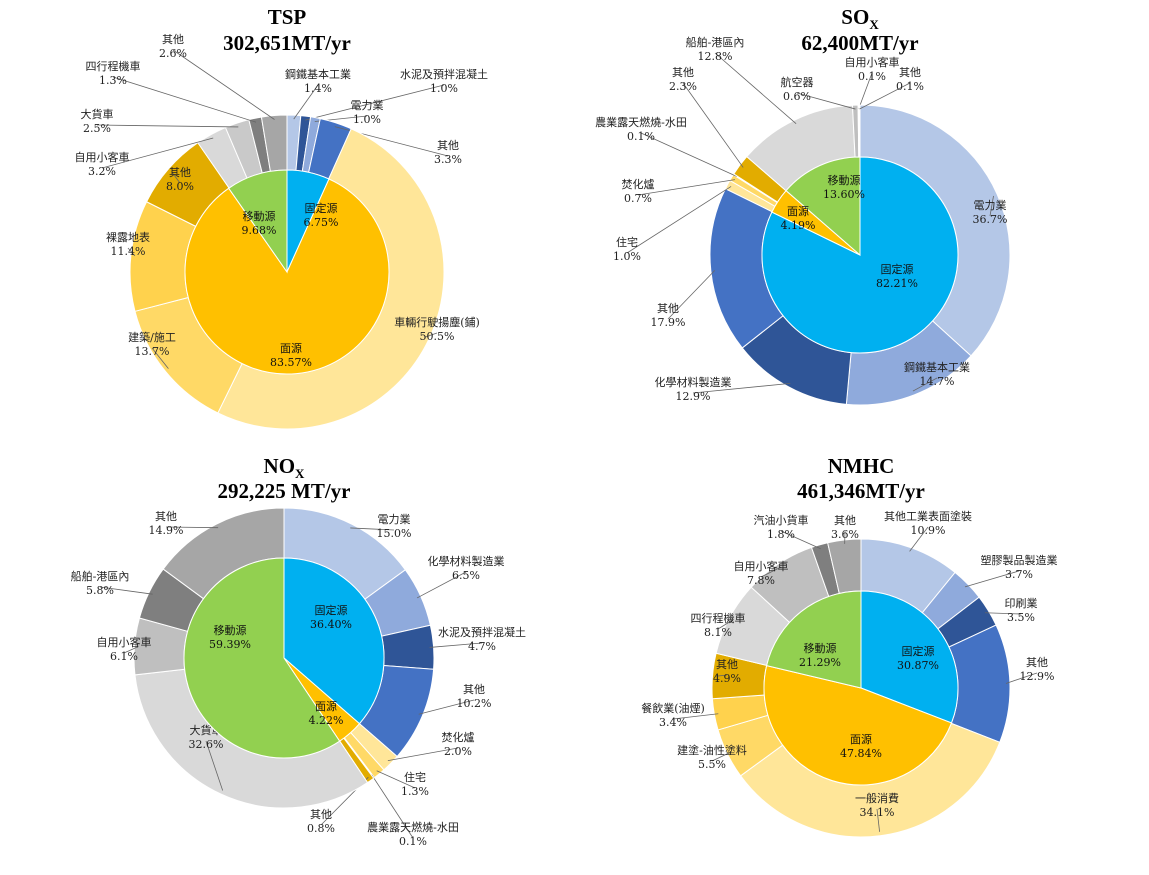 This screenshot has width=1149, height=875. Describe the element at coordinates (718, 625) in the screenshot. I see `outer-slice-label: 四行程機車 8.1%` at that location.